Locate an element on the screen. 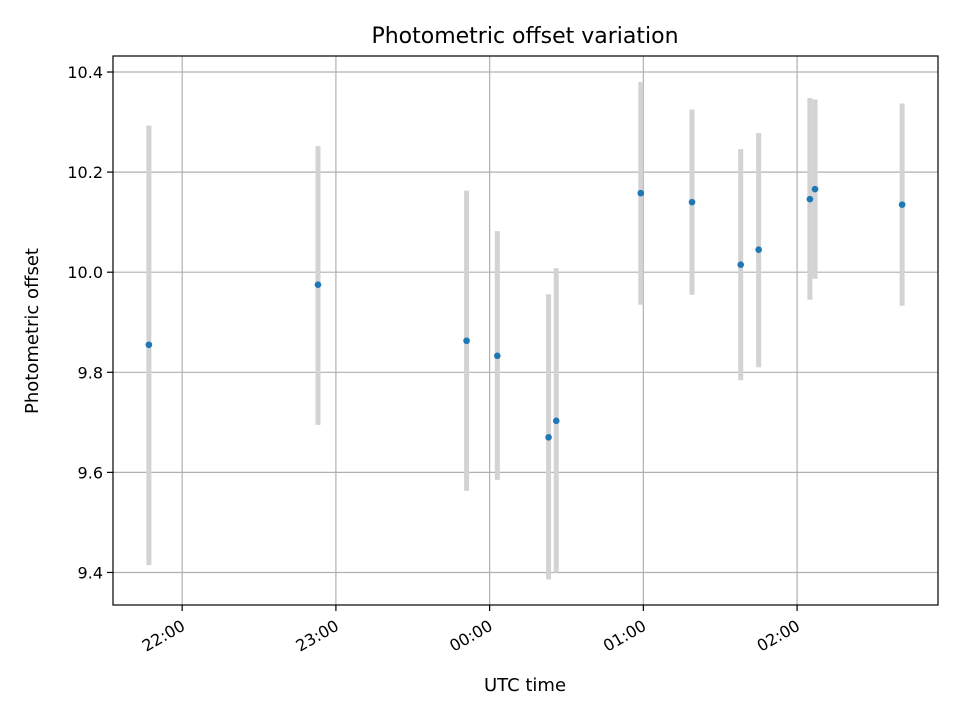 Image resolution: width=960 pixels, height=720 pixels. x-tick-label: 02:00 is located at coordinates (778, 636).